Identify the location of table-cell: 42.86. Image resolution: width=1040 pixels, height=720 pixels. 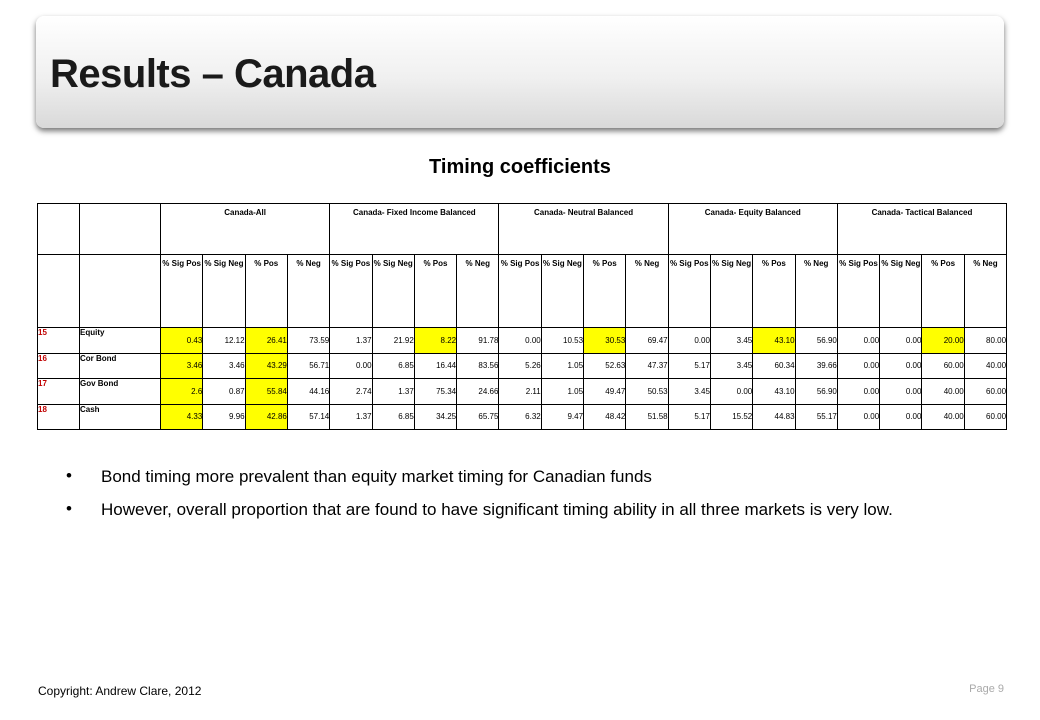
(266, 416).